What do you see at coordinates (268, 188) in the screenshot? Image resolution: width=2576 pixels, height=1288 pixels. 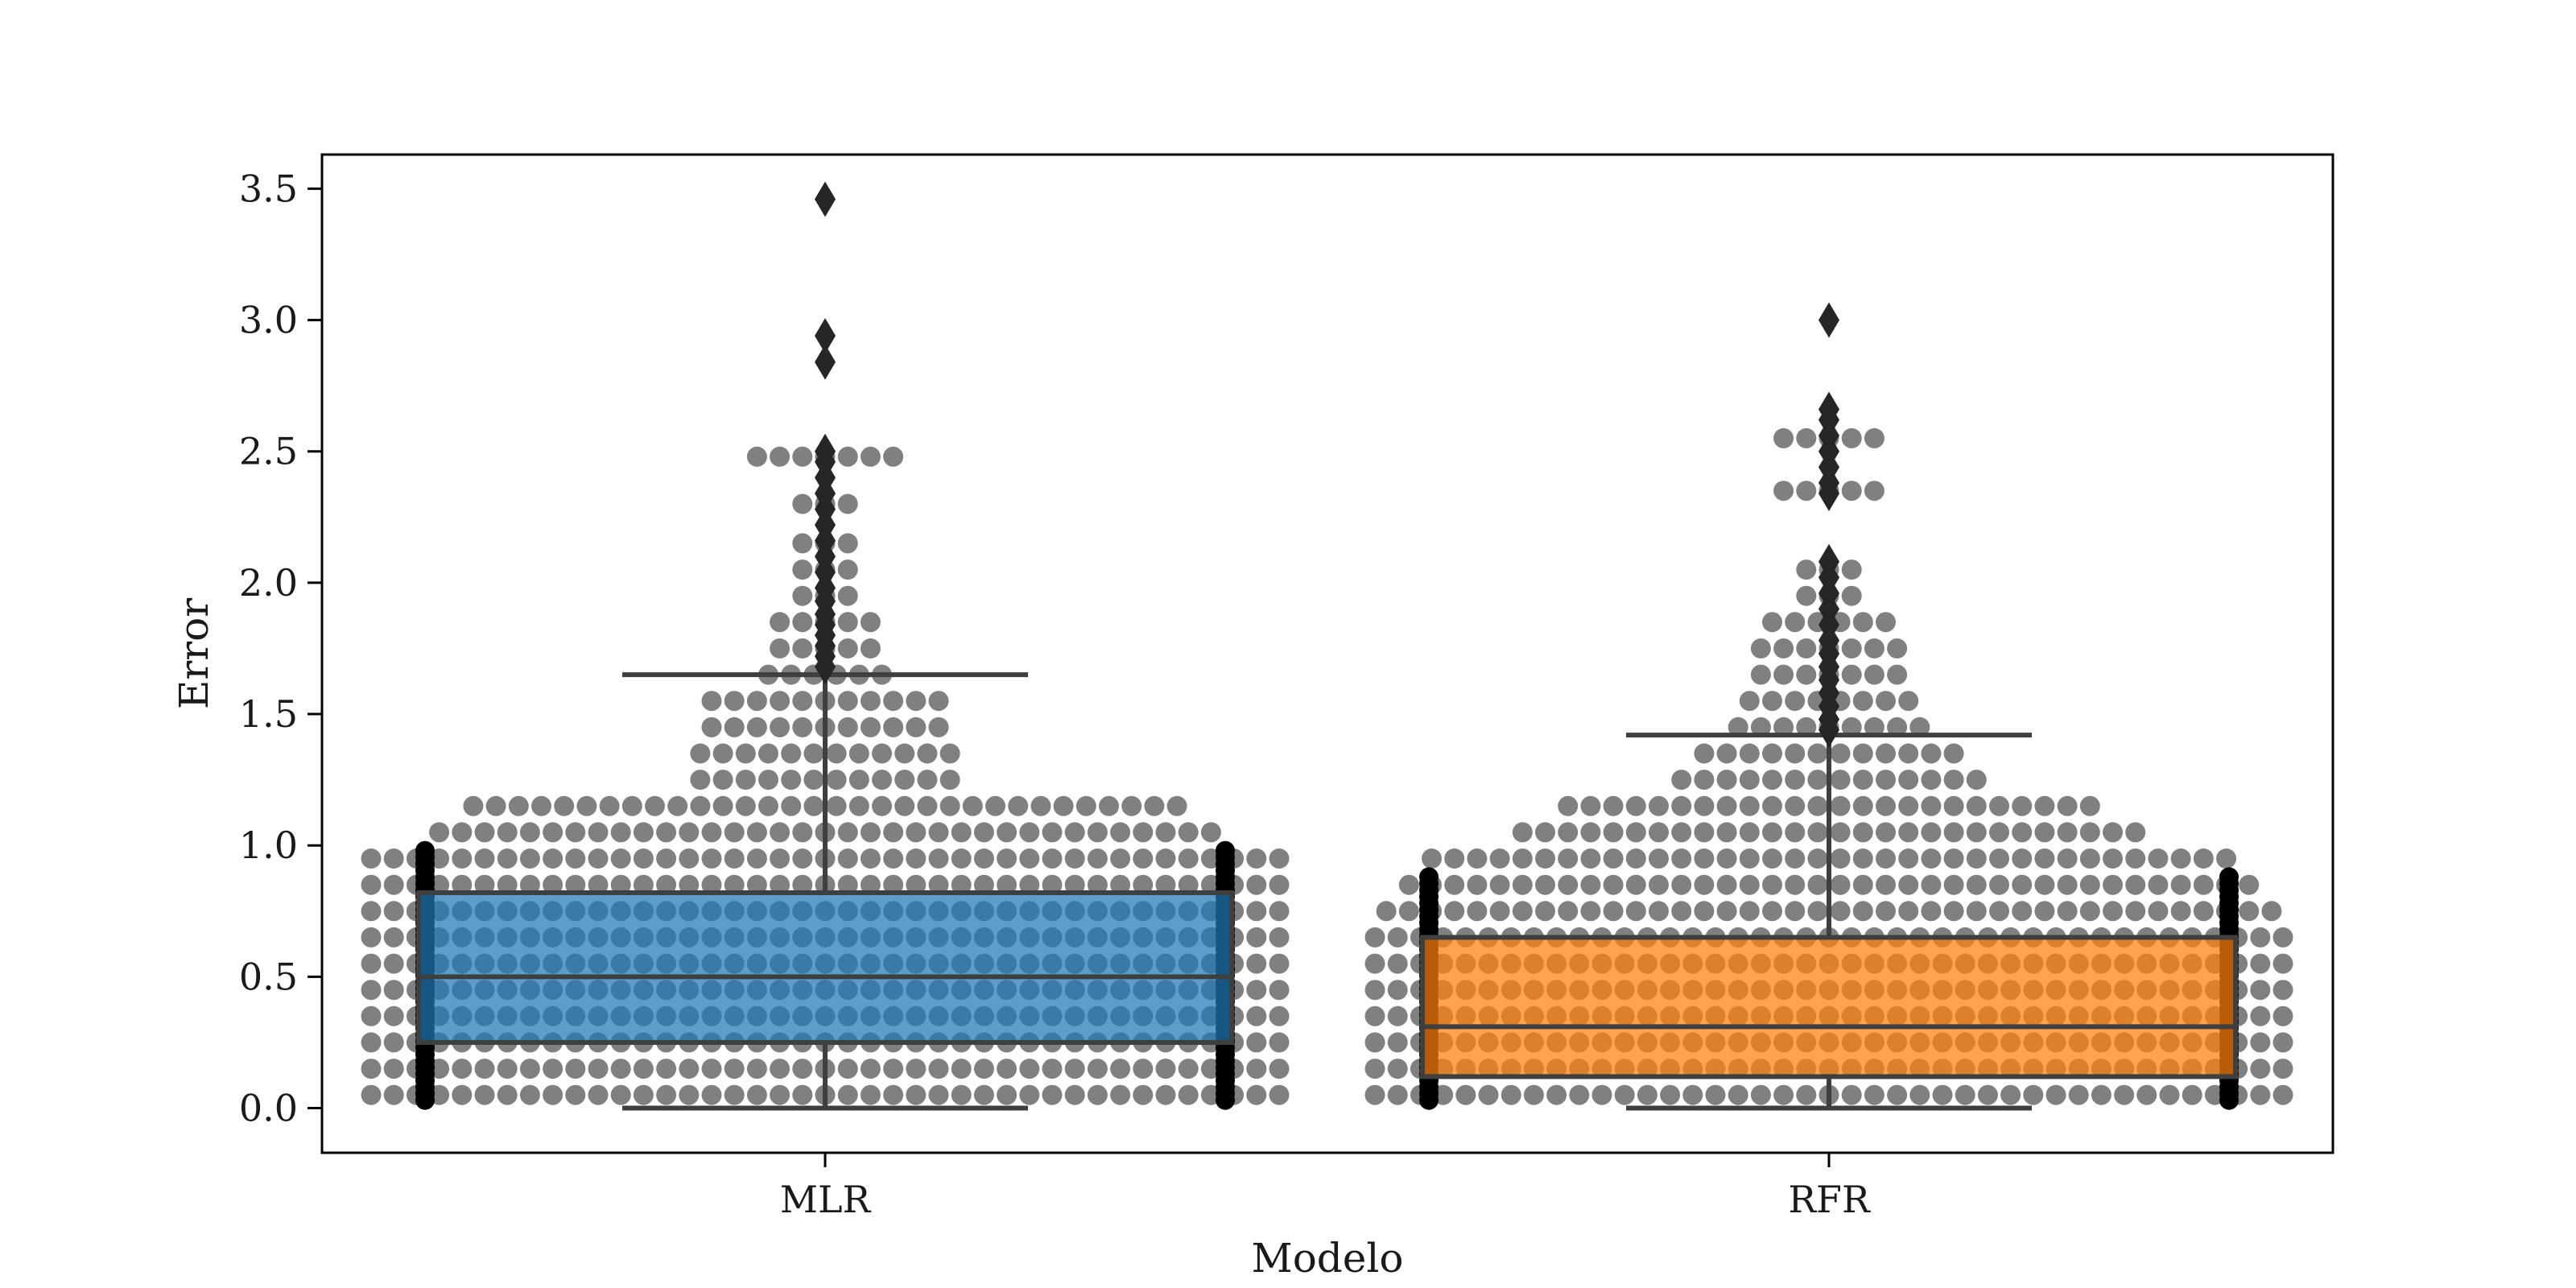 I see `y-tick-label: 3.5` at bounding box center [268, 188].